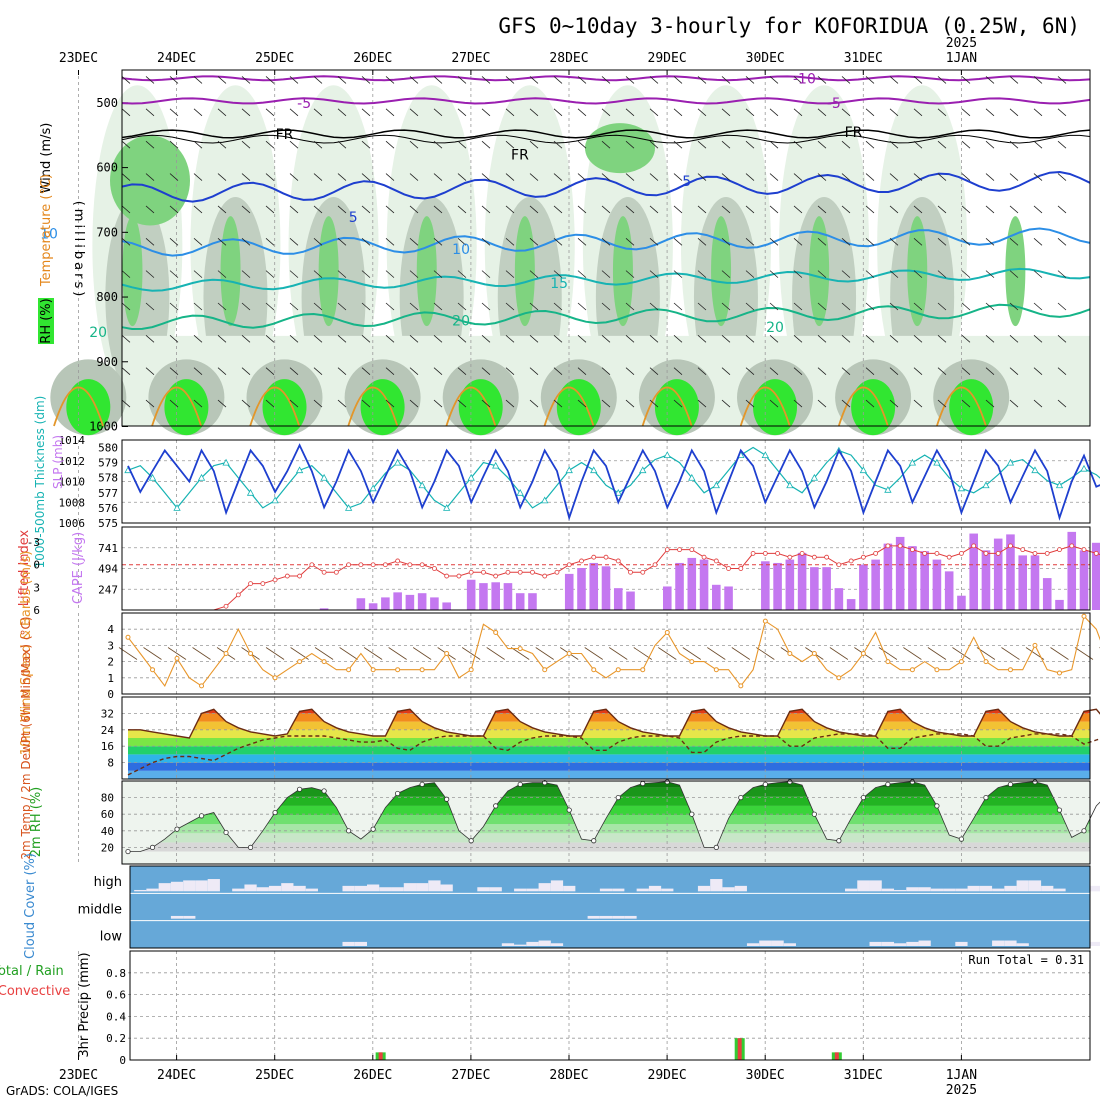  What do you see at coordinates (353, 218) in the screenshot?
I see `contour-label: 5` at bounding box center [353, 218].